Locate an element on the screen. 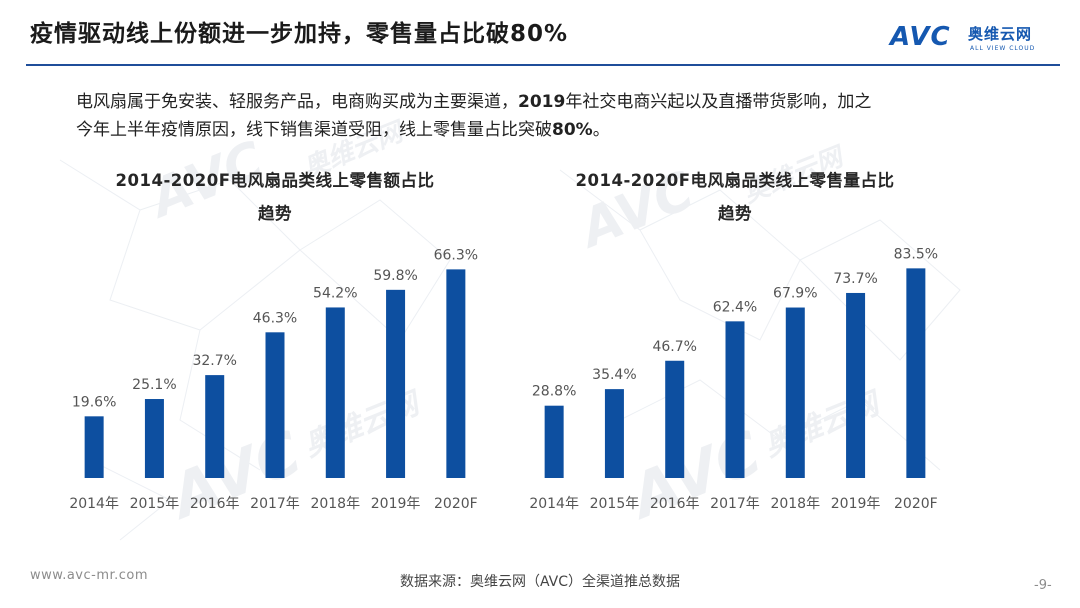 The image size is (1080, 608). data-label: 46.3% is located at coordinates (275, 318).